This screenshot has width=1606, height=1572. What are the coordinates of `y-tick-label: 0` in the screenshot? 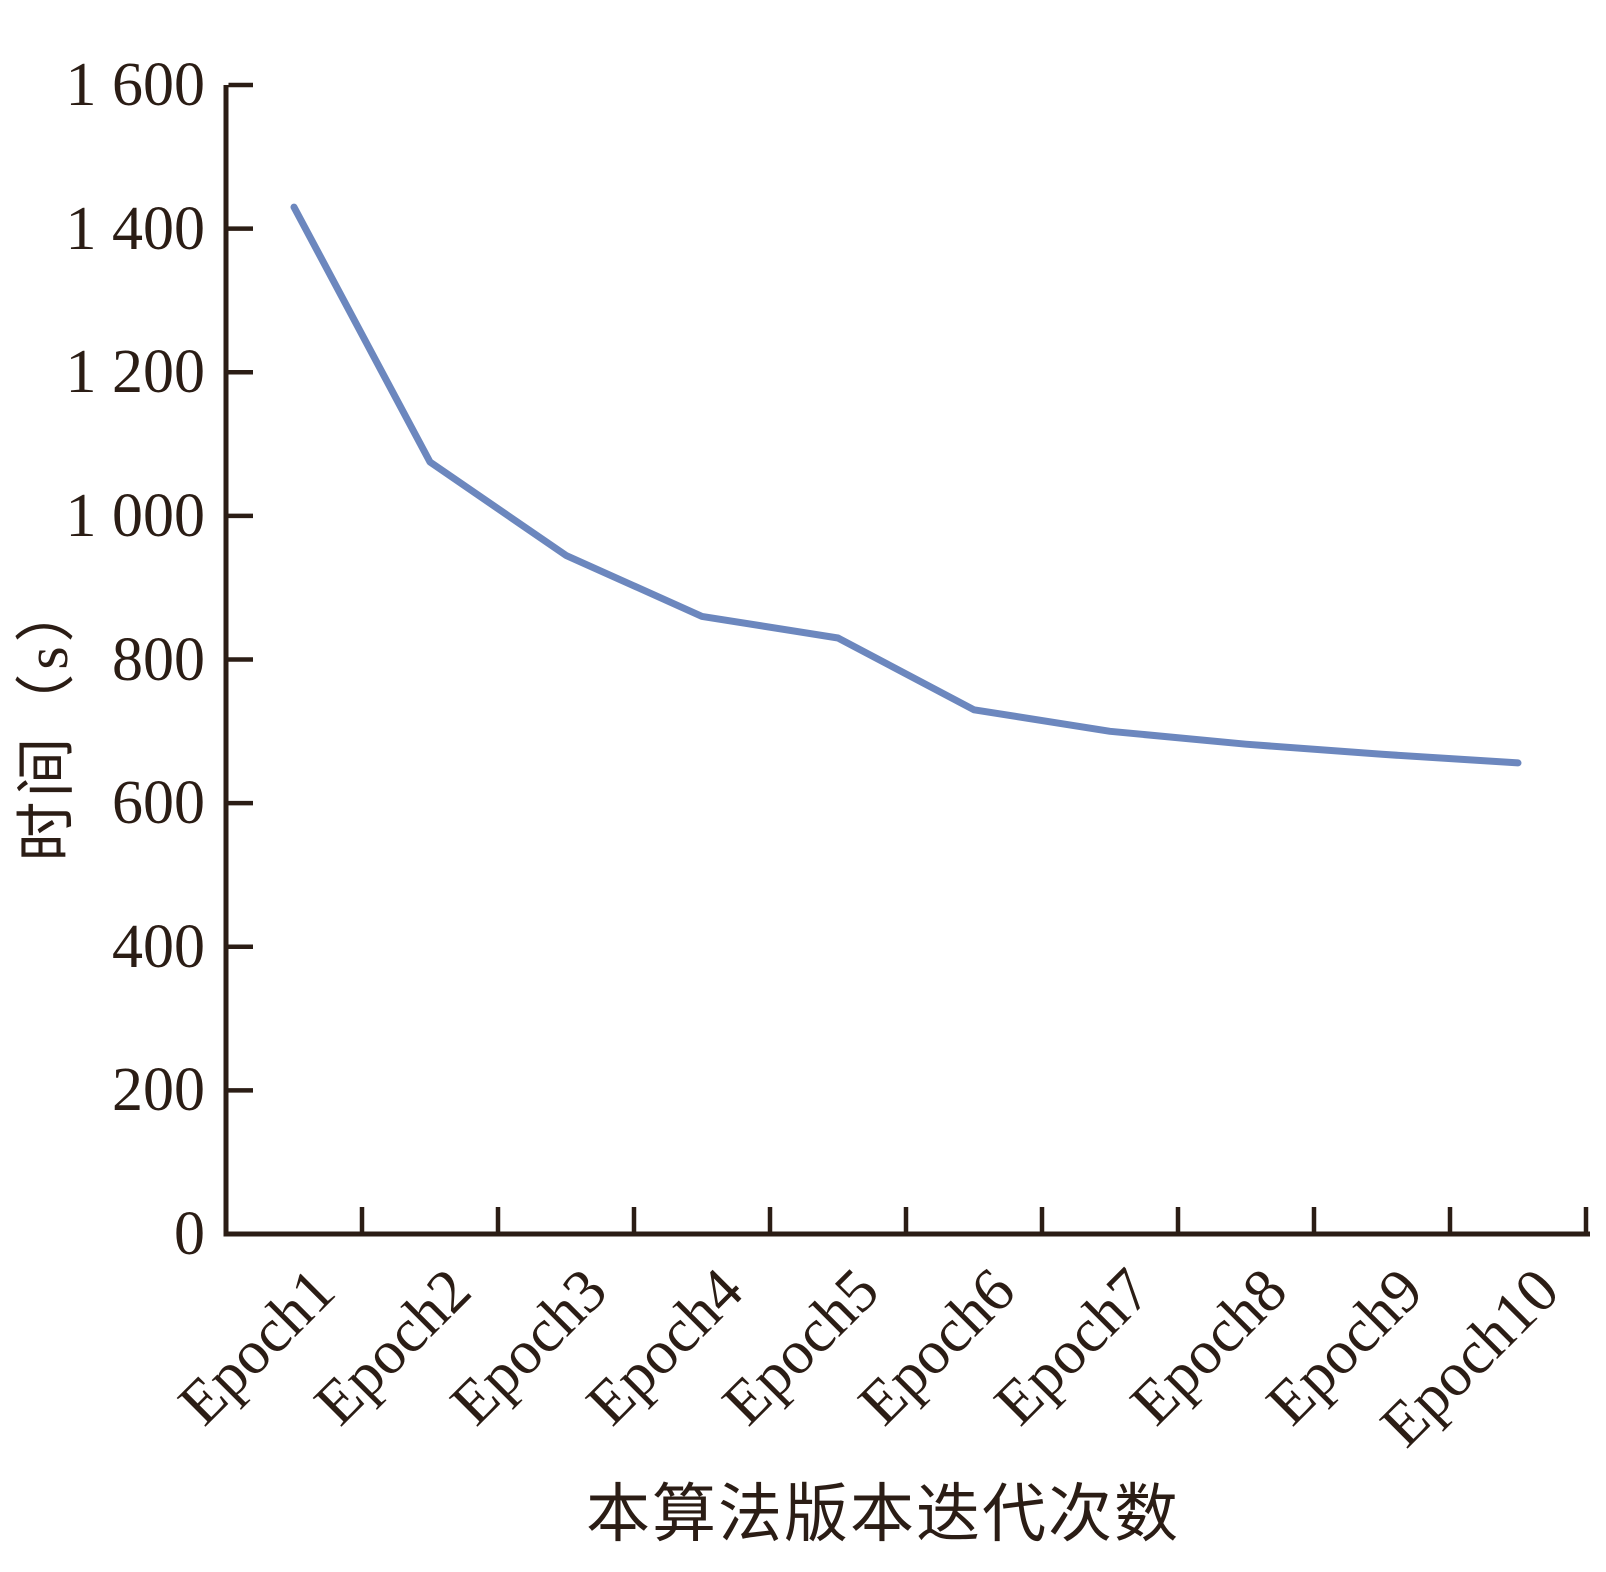 It's located at (189, 1234).